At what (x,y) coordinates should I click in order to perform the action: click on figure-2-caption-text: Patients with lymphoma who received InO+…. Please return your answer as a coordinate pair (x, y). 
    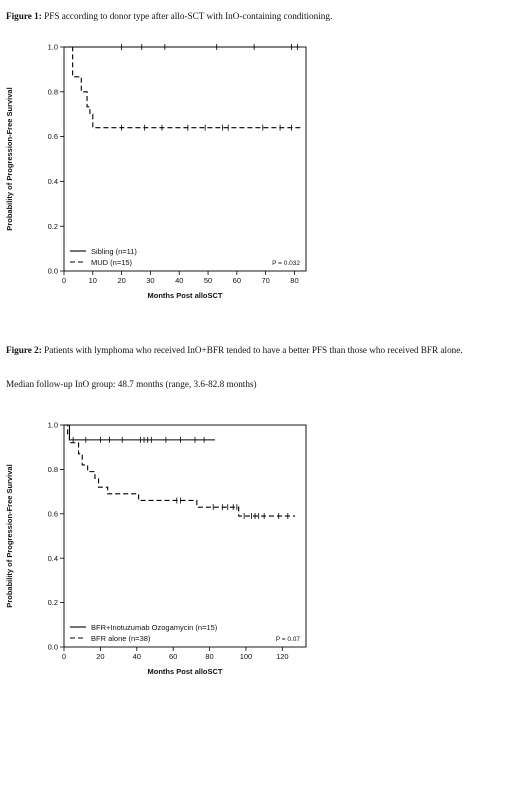
    Looking at the image, I should click on (252, 350).